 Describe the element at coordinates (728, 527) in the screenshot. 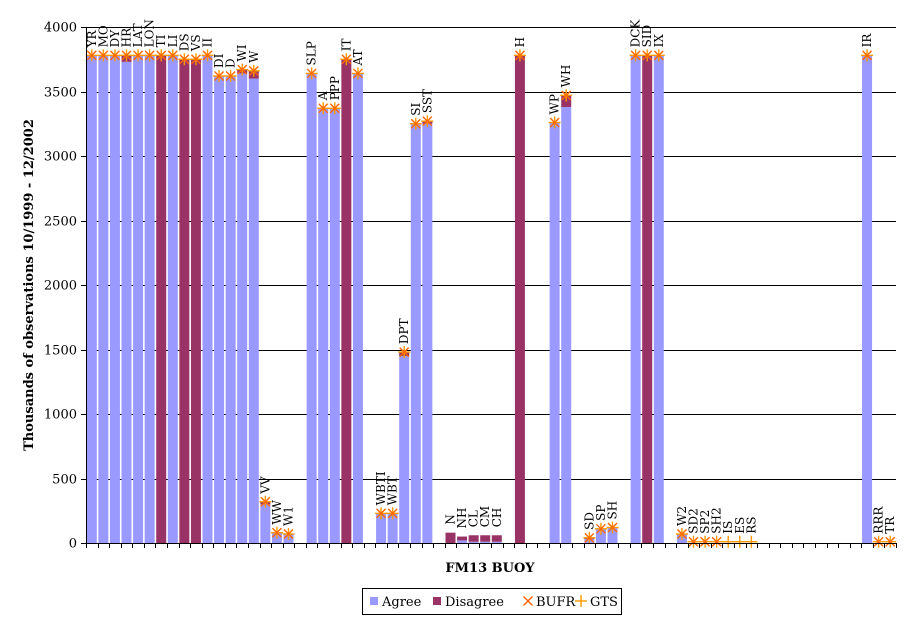

I see `category-label: IS` at that location.